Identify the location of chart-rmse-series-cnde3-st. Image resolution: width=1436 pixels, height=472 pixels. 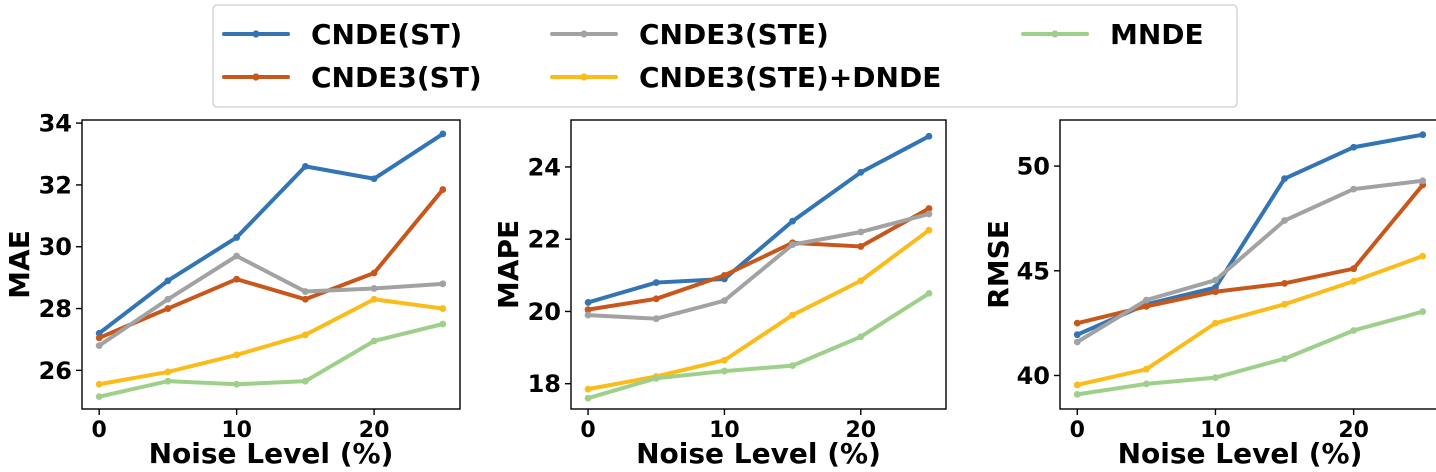
(1250, 254).